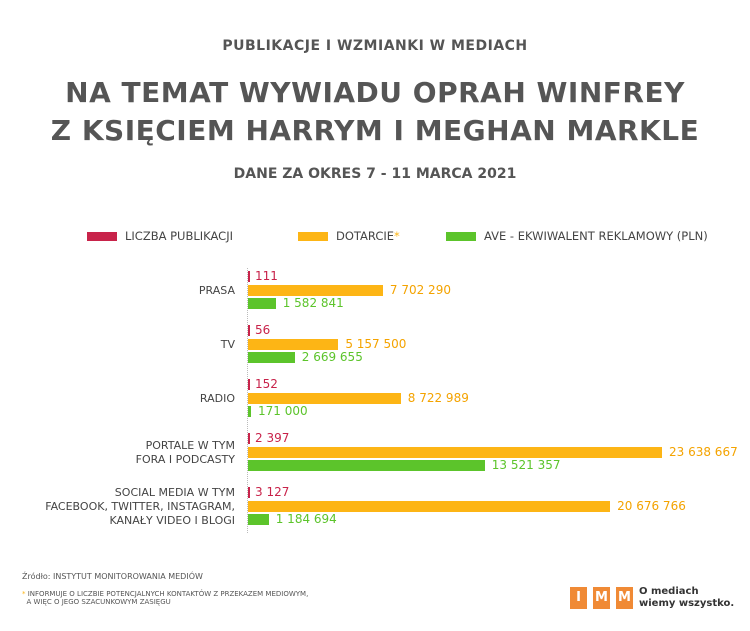 This screenshot has width=750, height=631. I want to click on data-label: 171 000, so click(283, 411).